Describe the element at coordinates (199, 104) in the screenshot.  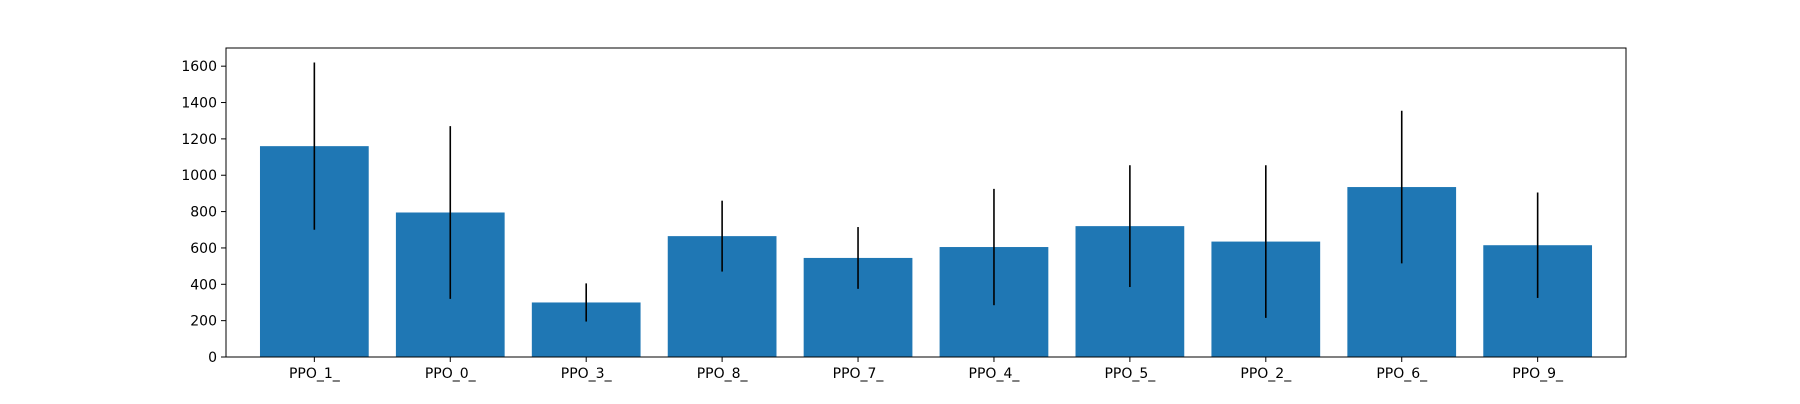
I see `y-tick-label: 1400` at that location.